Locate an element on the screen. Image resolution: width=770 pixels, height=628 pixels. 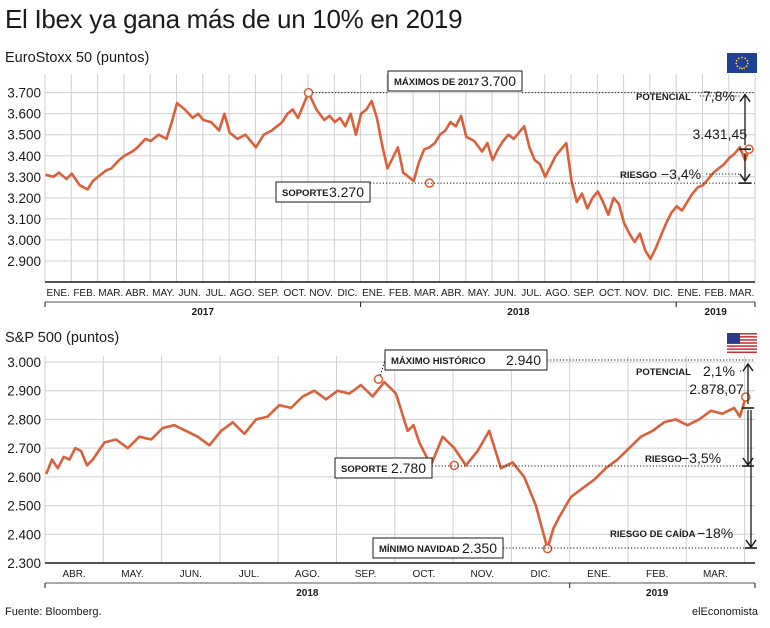
c2-month-label: NOV. is located at coordinates (482, 574).